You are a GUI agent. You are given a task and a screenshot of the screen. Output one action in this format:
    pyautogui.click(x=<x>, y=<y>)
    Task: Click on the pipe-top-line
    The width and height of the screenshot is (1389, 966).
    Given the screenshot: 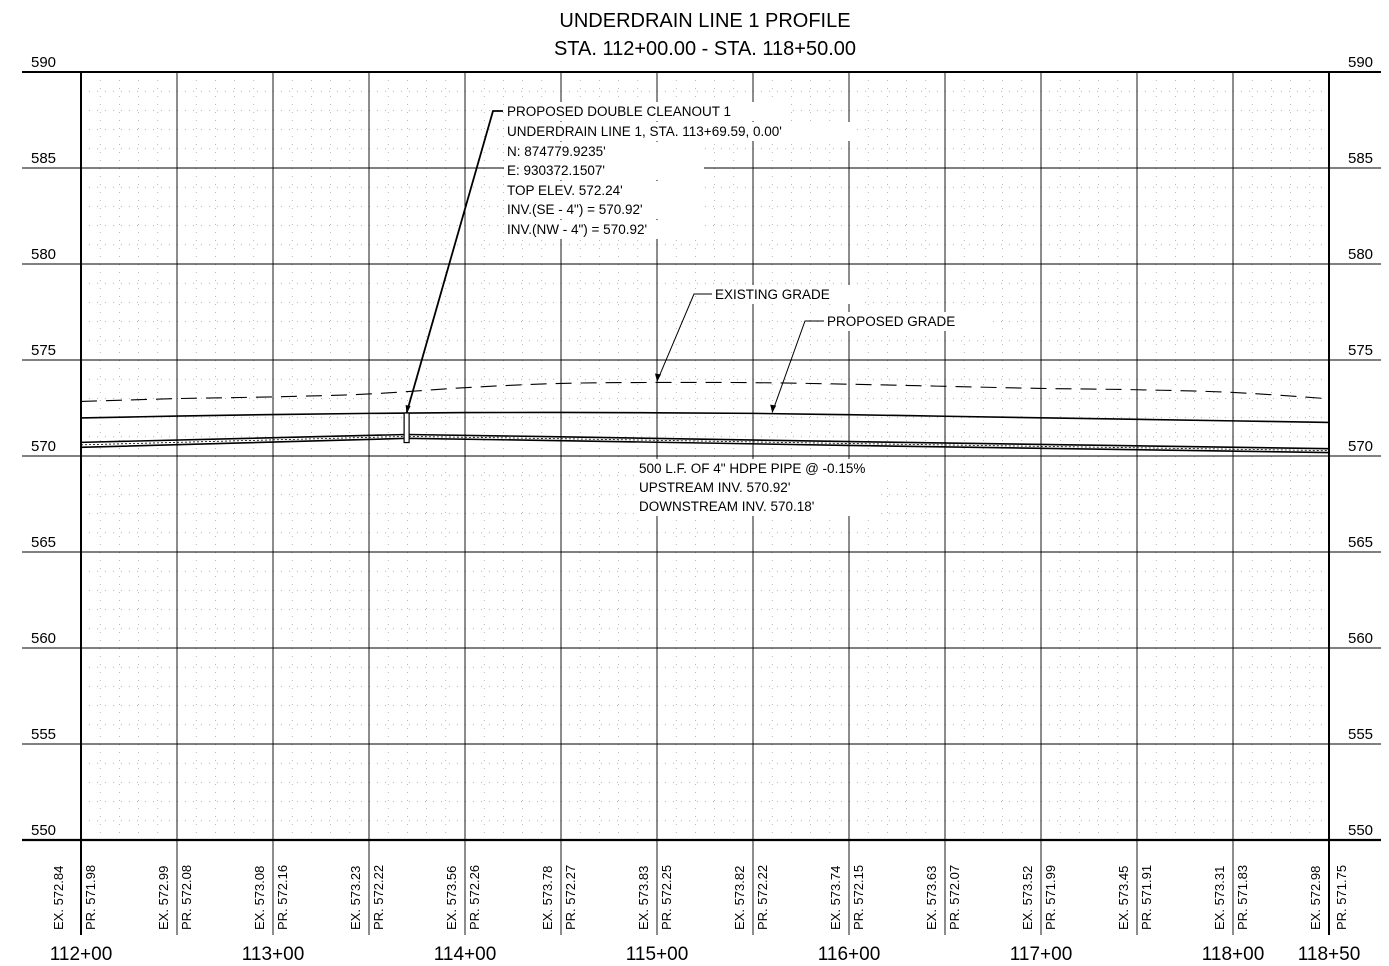 What is the action you would take?
    pyautogui.click(x=705, y=441)
    